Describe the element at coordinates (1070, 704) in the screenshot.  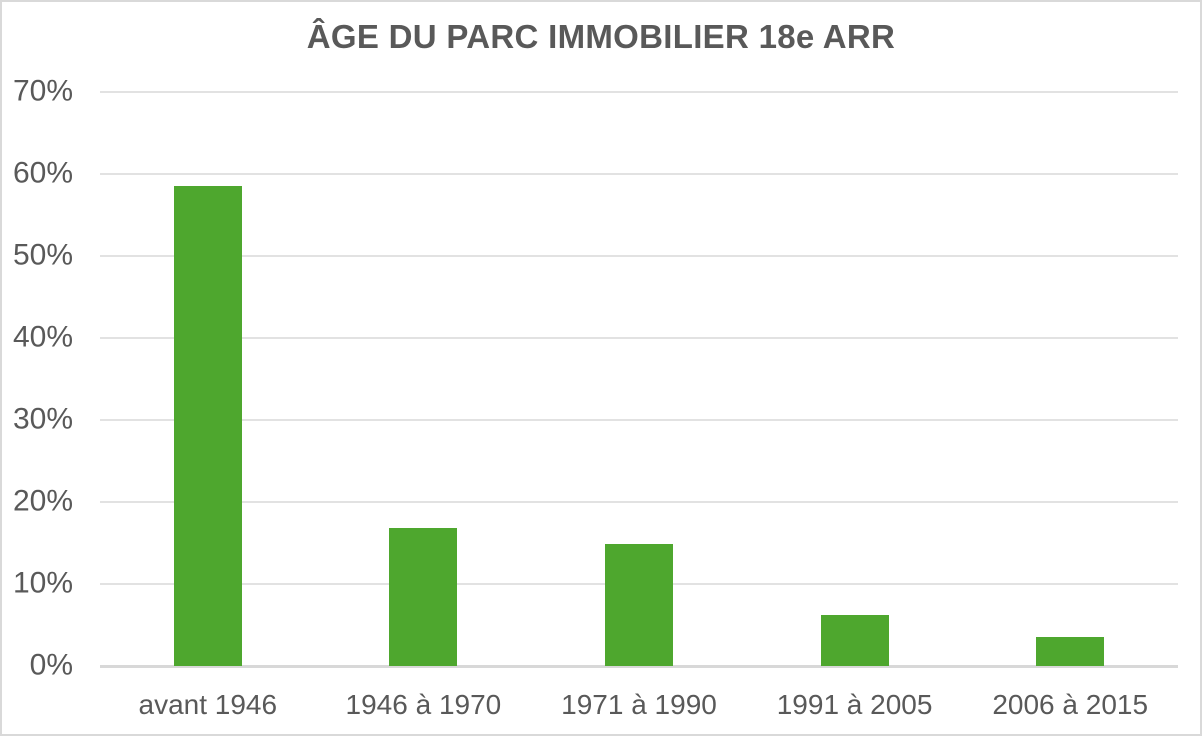
I see `x-tick-label: 2006 à 2015` at that location.